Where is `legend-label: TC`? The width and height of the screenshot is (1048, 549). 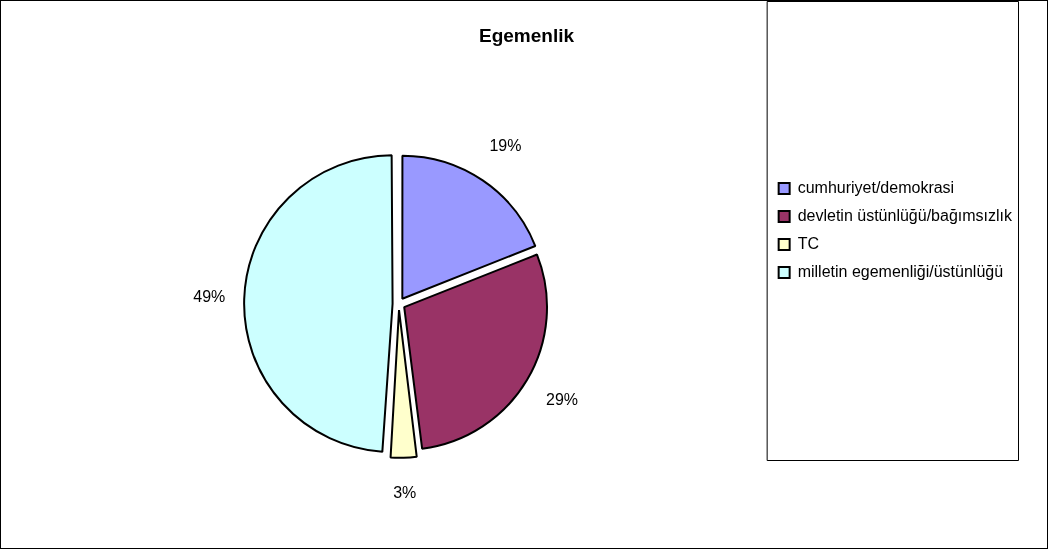
legend-label: TC is located at coordinates (808, 243).